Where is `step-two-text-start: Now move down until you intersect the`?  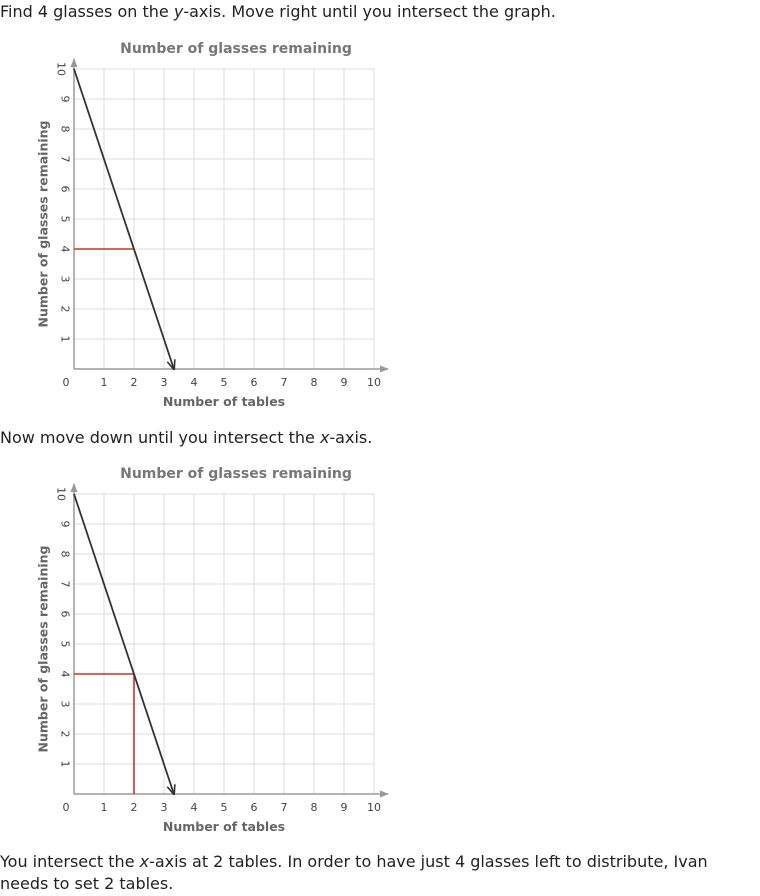
step-two-text-start: Now move down until you intersect the is located at coordinates (160, 437).